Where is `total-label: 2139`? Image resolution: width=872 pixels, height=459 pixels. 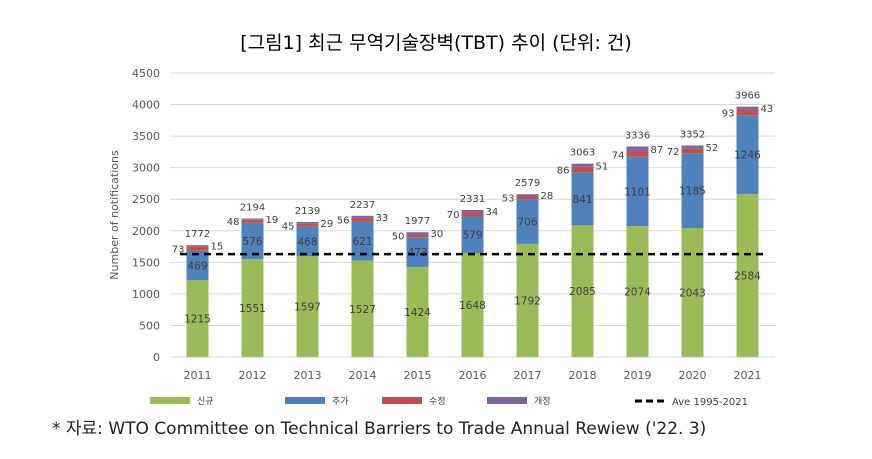 total-label: 2139 is located at coordinates (307, 211).